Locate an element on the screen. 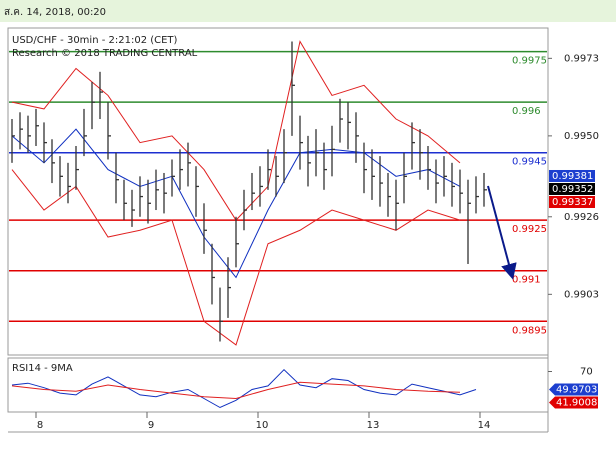 The image size is (616, 452). level-label: 0.9895 is located at coordinates (529, 330).